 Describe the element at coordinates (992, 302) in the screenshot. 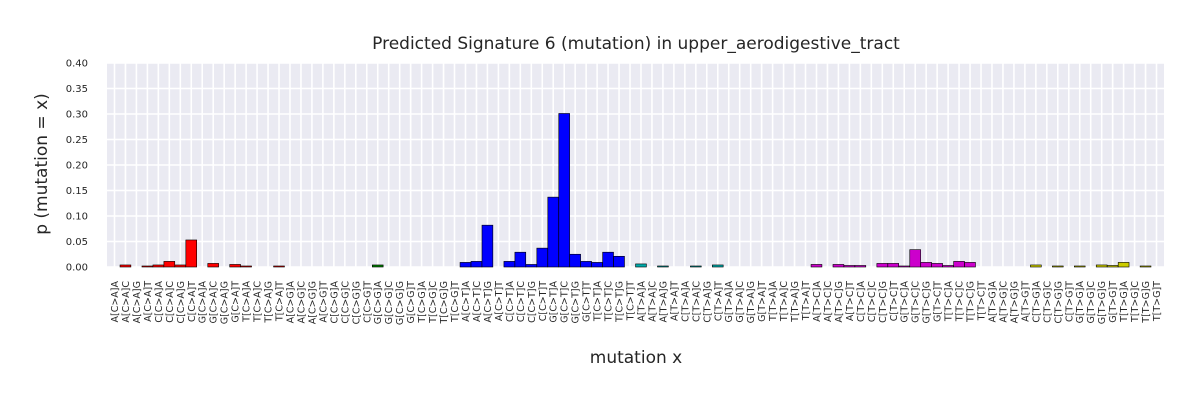

I see `x-tick-label: A[T>G]A` at that location.